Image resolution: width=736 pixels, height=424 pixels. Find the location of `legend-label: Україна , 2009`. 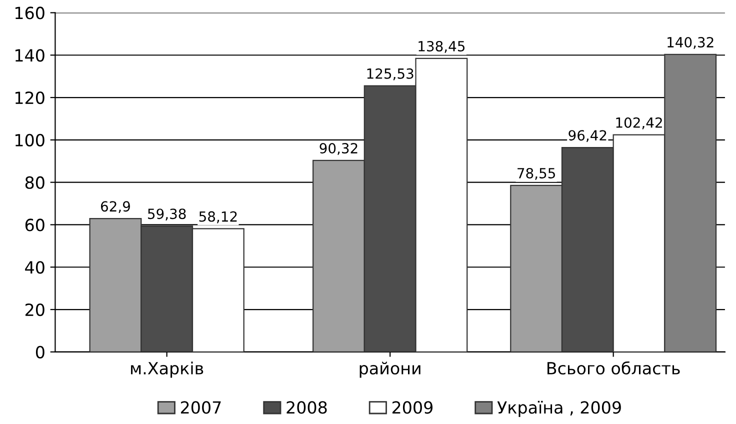

legend-label: Україна , 2009 is located at coordinates (559, 408).